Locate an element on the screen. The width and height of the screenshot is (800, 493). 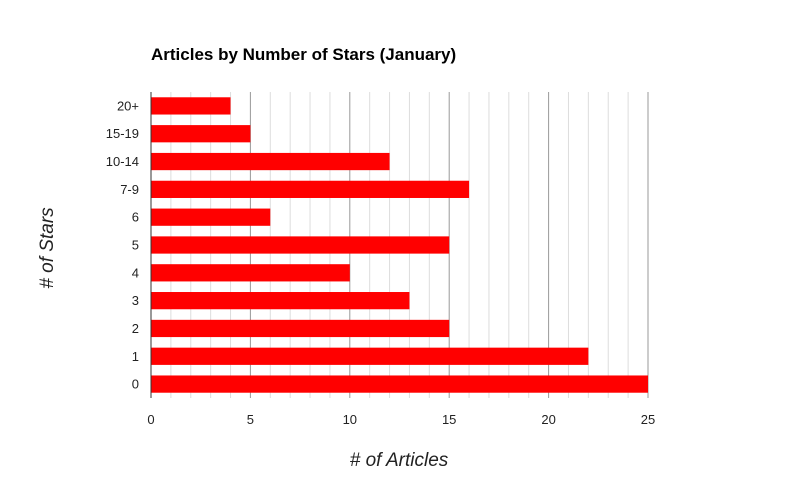
x-tick-label: 25 is located at coordinates (648, 419).